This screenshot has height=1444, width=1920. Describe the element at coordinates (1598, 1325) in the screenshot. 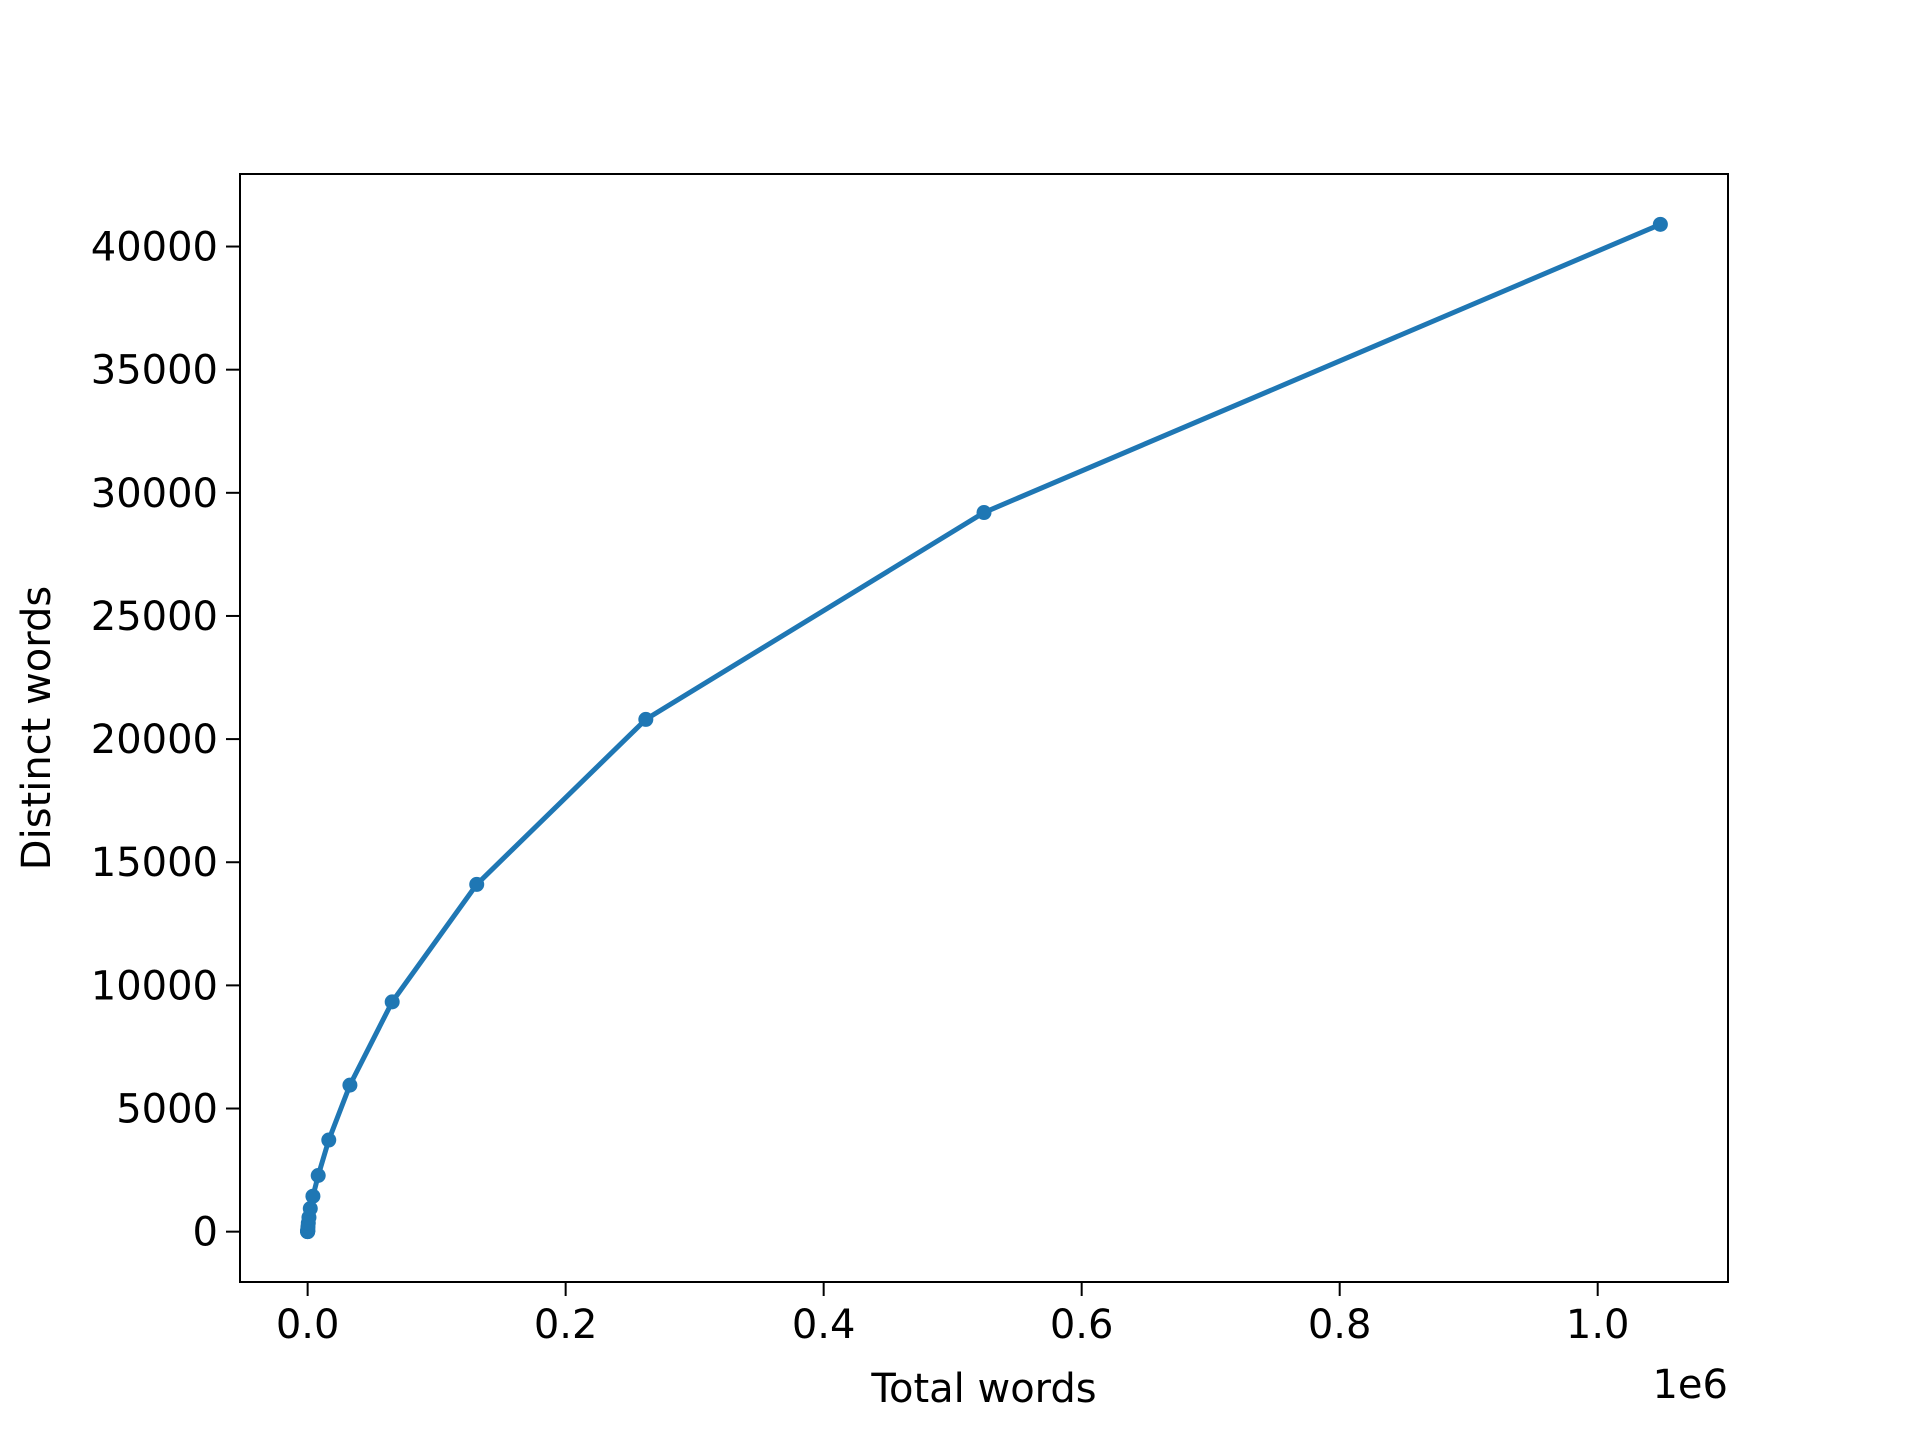

I see `x-tick-label: 1.0` at that location.